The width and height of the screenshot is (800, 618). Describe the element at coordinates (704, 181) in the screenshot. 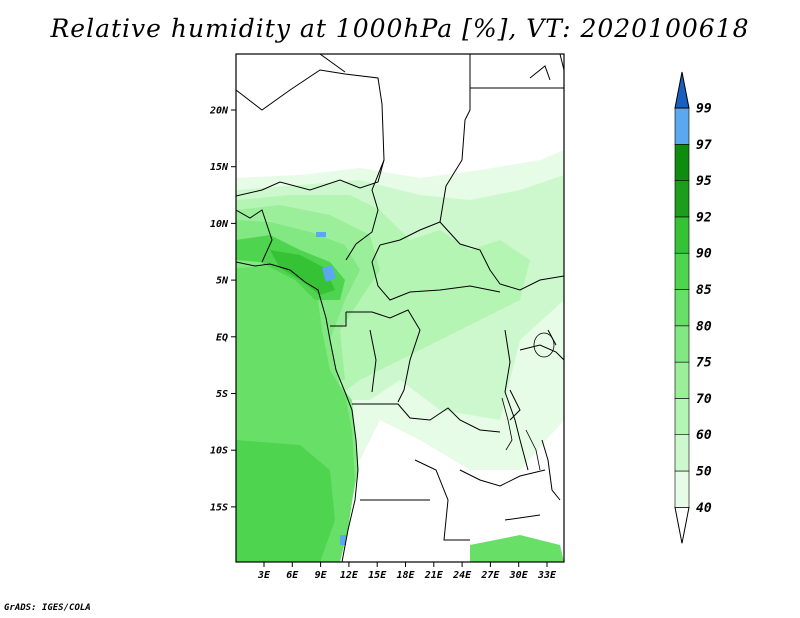

I see `colorbar-label: 95` at that location.